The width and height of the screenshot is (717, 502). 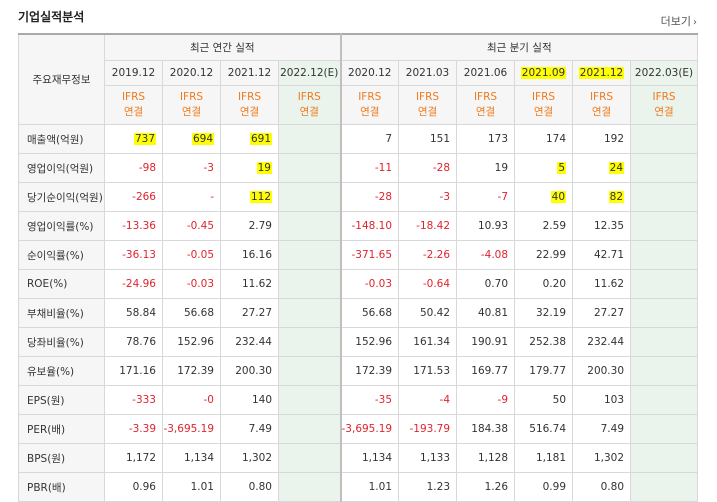 I want to click on table-cell: 1.01, so click(x=191, y=487).